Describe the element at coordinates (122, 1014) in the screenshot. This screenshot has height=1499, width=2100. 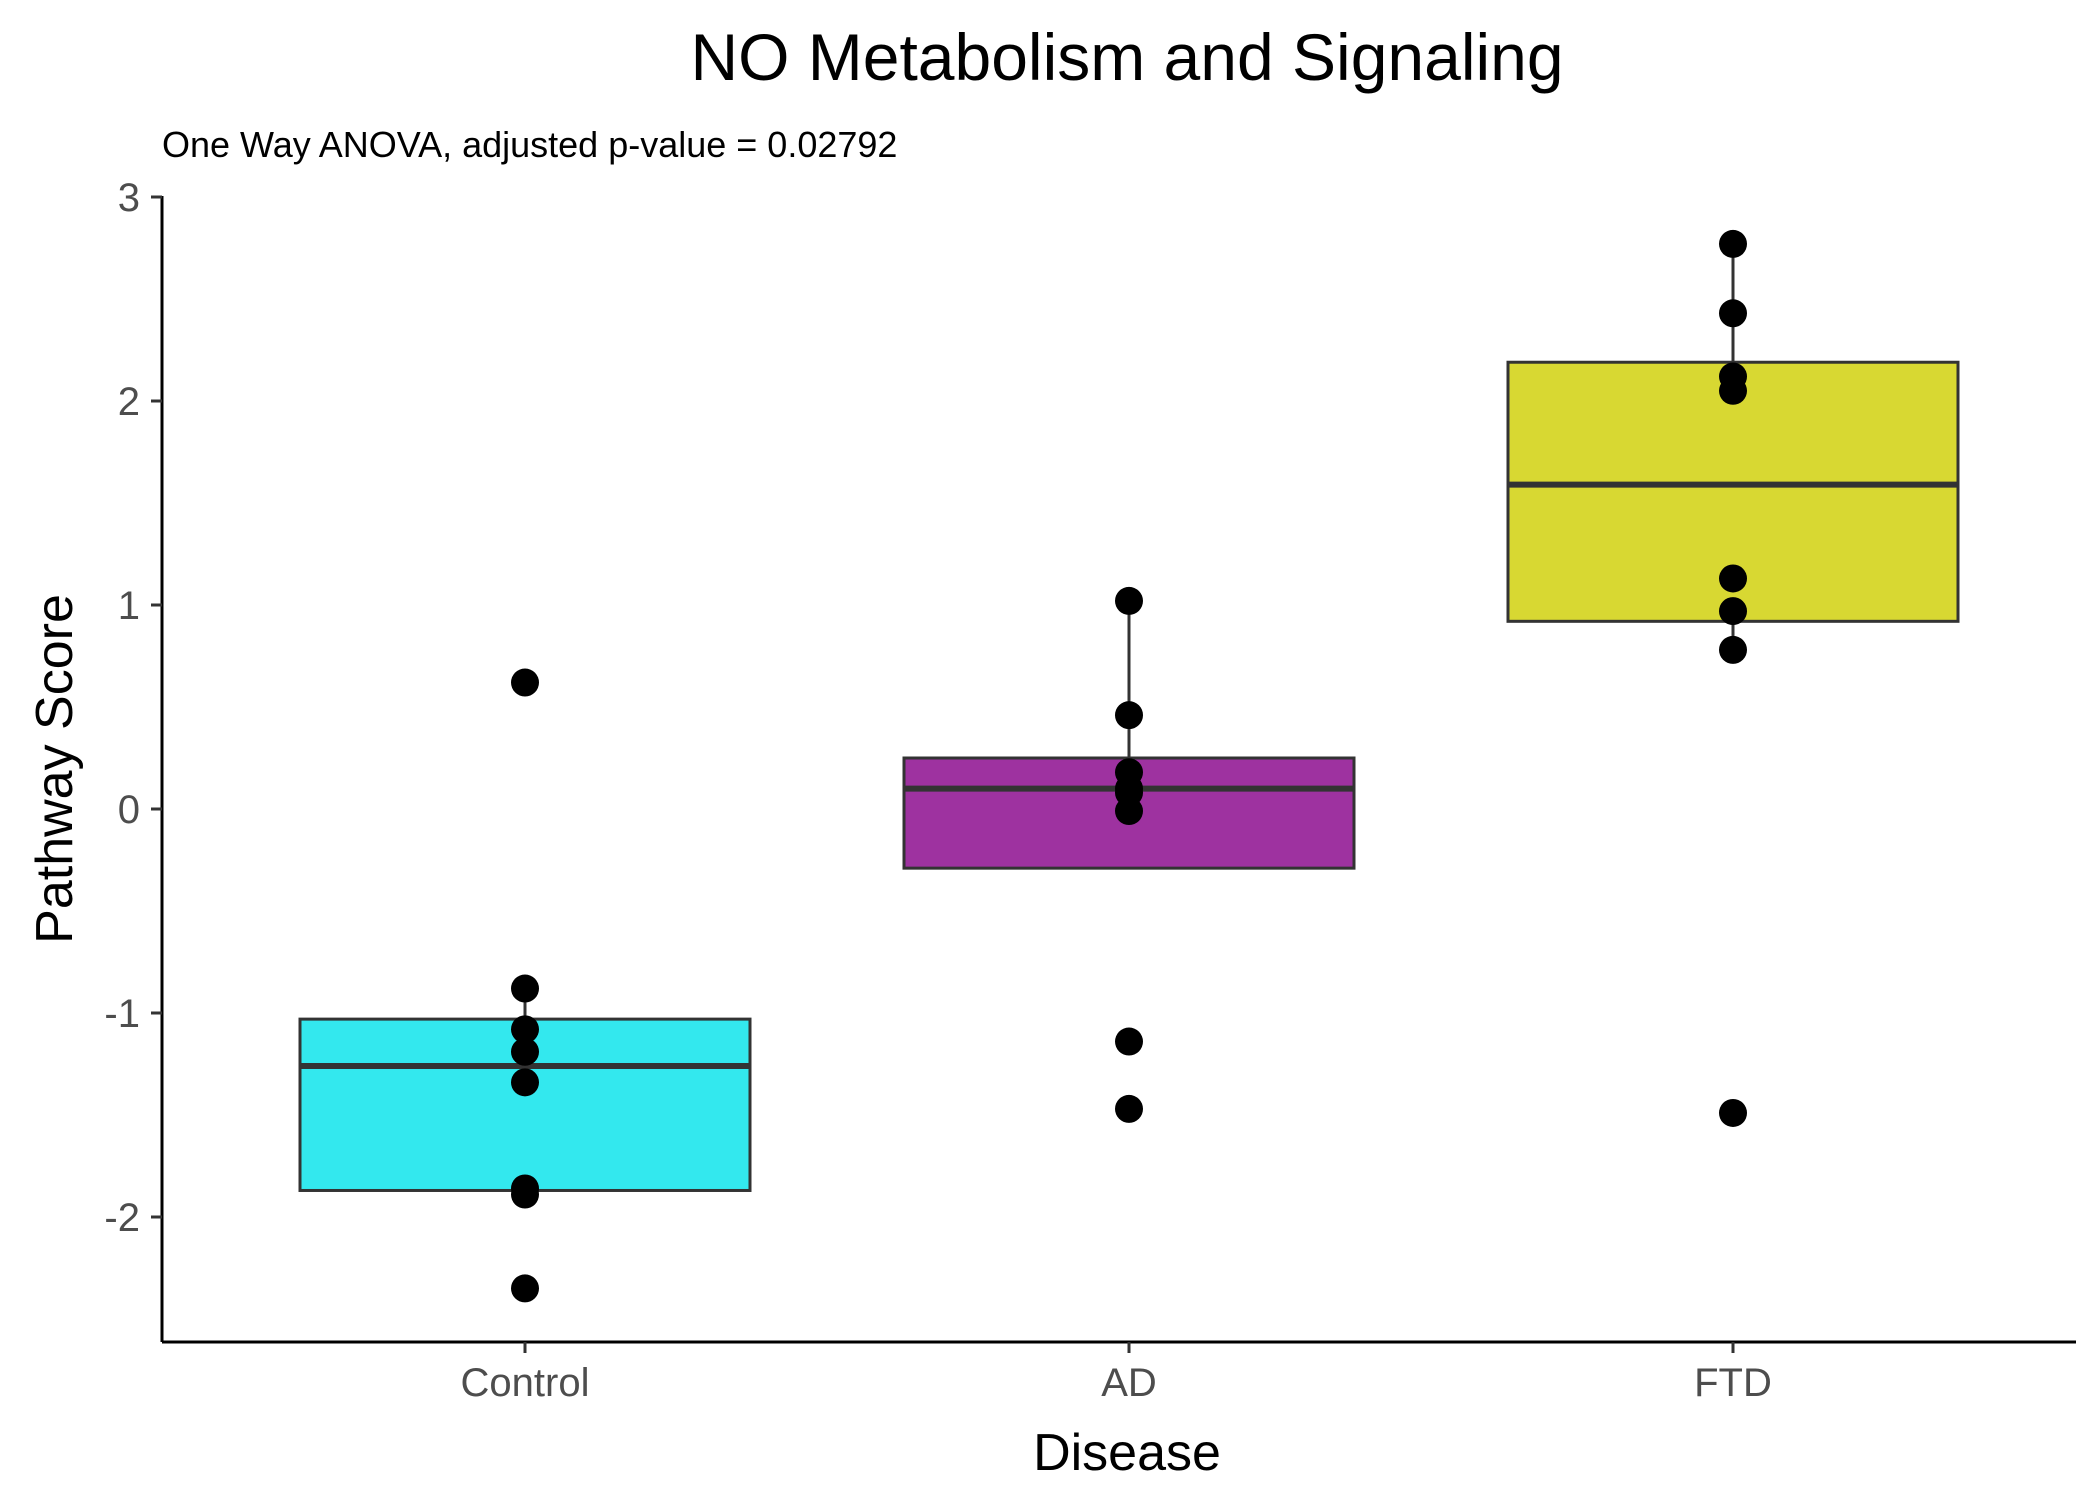
I see `y-tick-label: -1` at that location.